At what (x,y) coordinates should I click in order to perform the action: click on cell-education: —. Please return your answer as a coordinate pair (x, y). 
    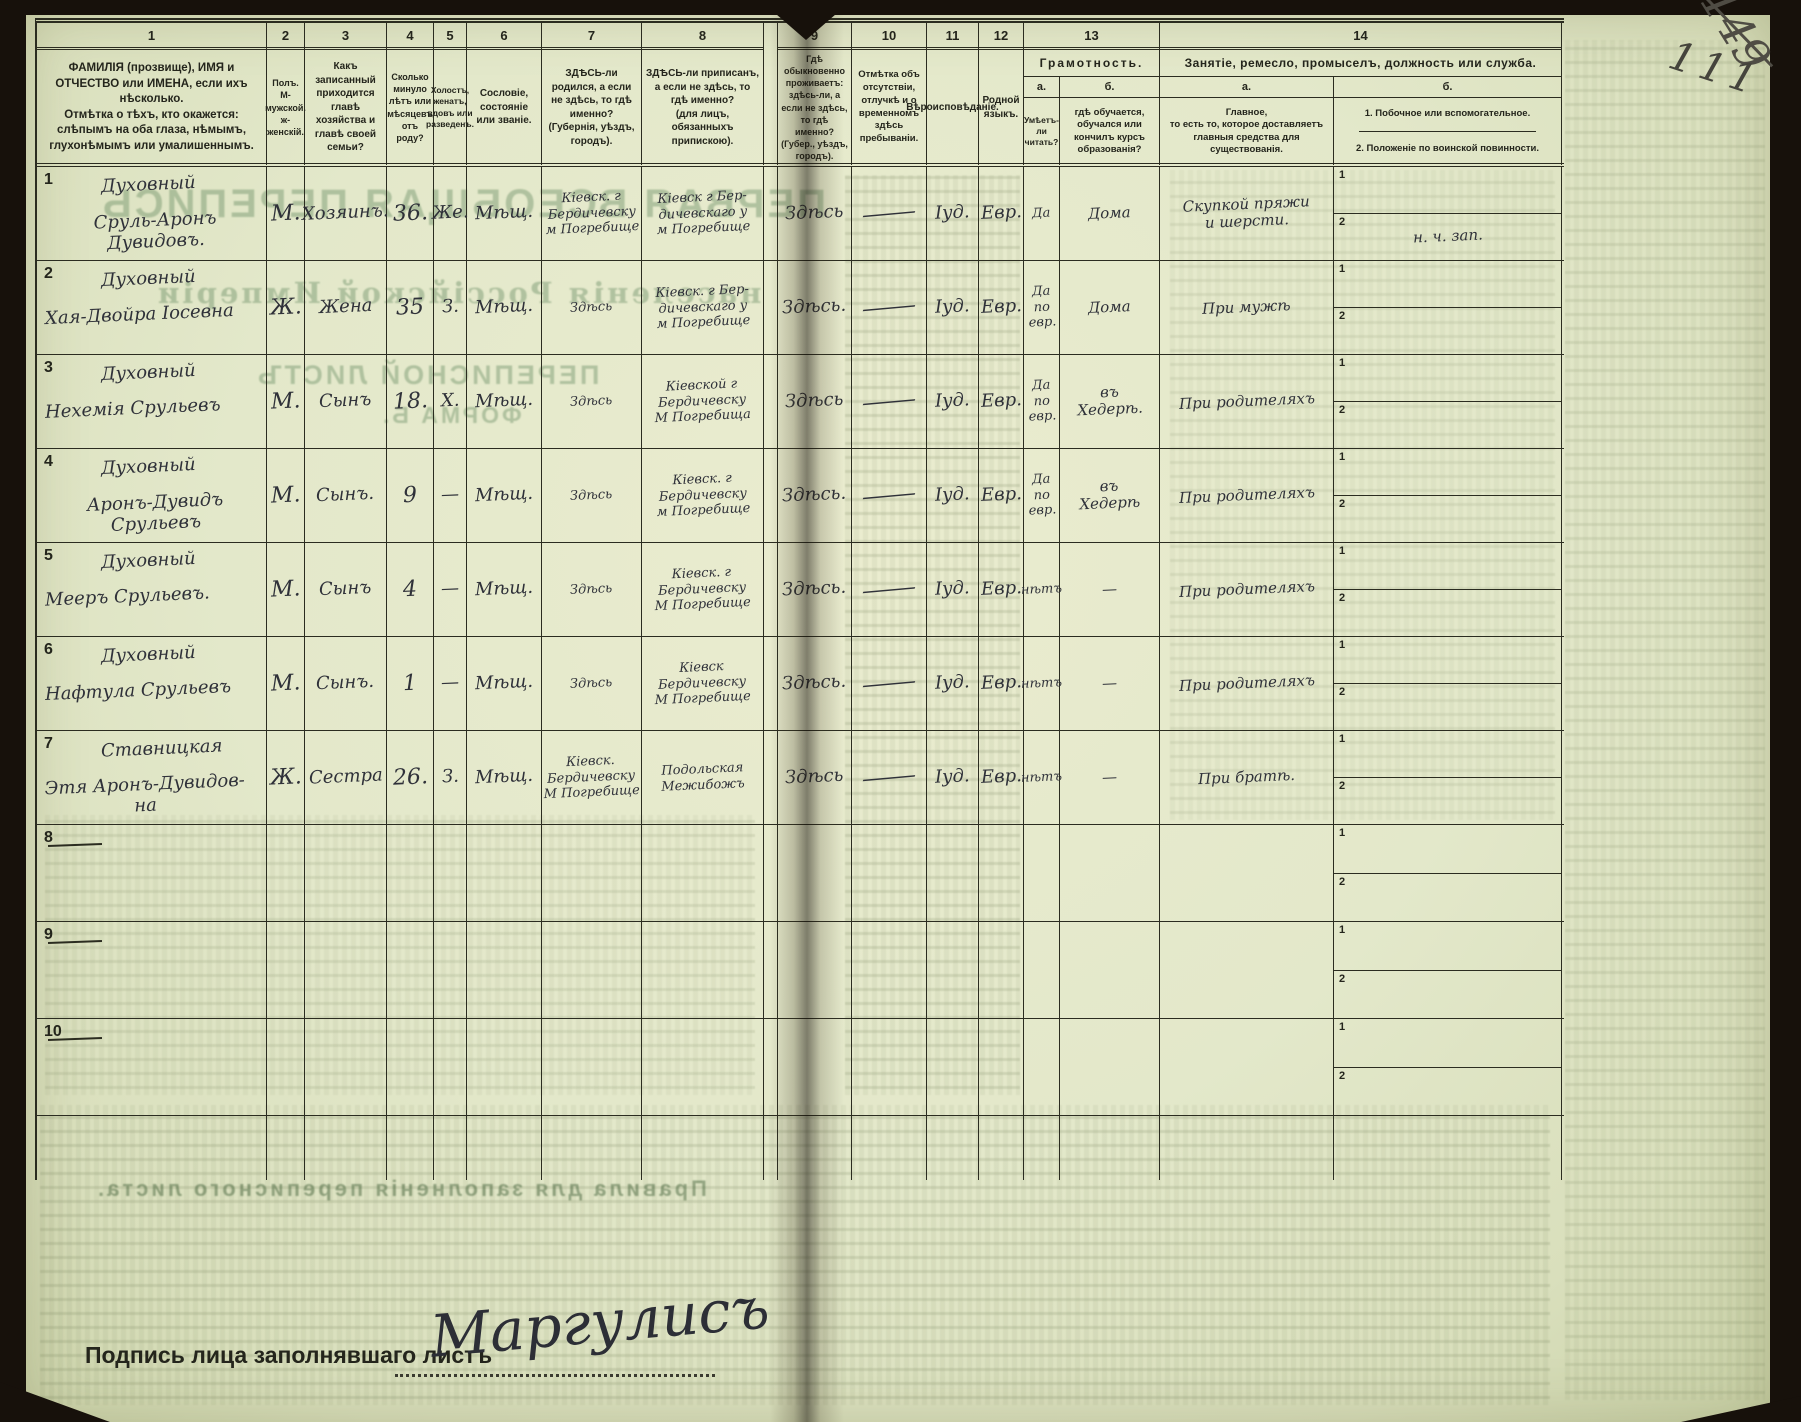
    Looking at the image, I should click on (1110, 683).